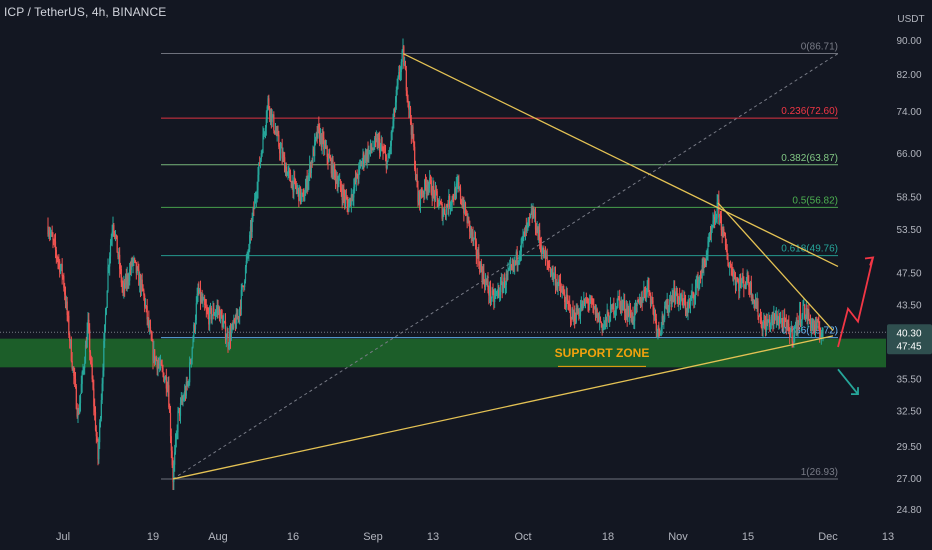 Image resolution: width=932 pixels, height=550 pixels. Describe the element at coordinates (908, 75) in the screenshot. I see `y-tick-label: 82.00` at that location.